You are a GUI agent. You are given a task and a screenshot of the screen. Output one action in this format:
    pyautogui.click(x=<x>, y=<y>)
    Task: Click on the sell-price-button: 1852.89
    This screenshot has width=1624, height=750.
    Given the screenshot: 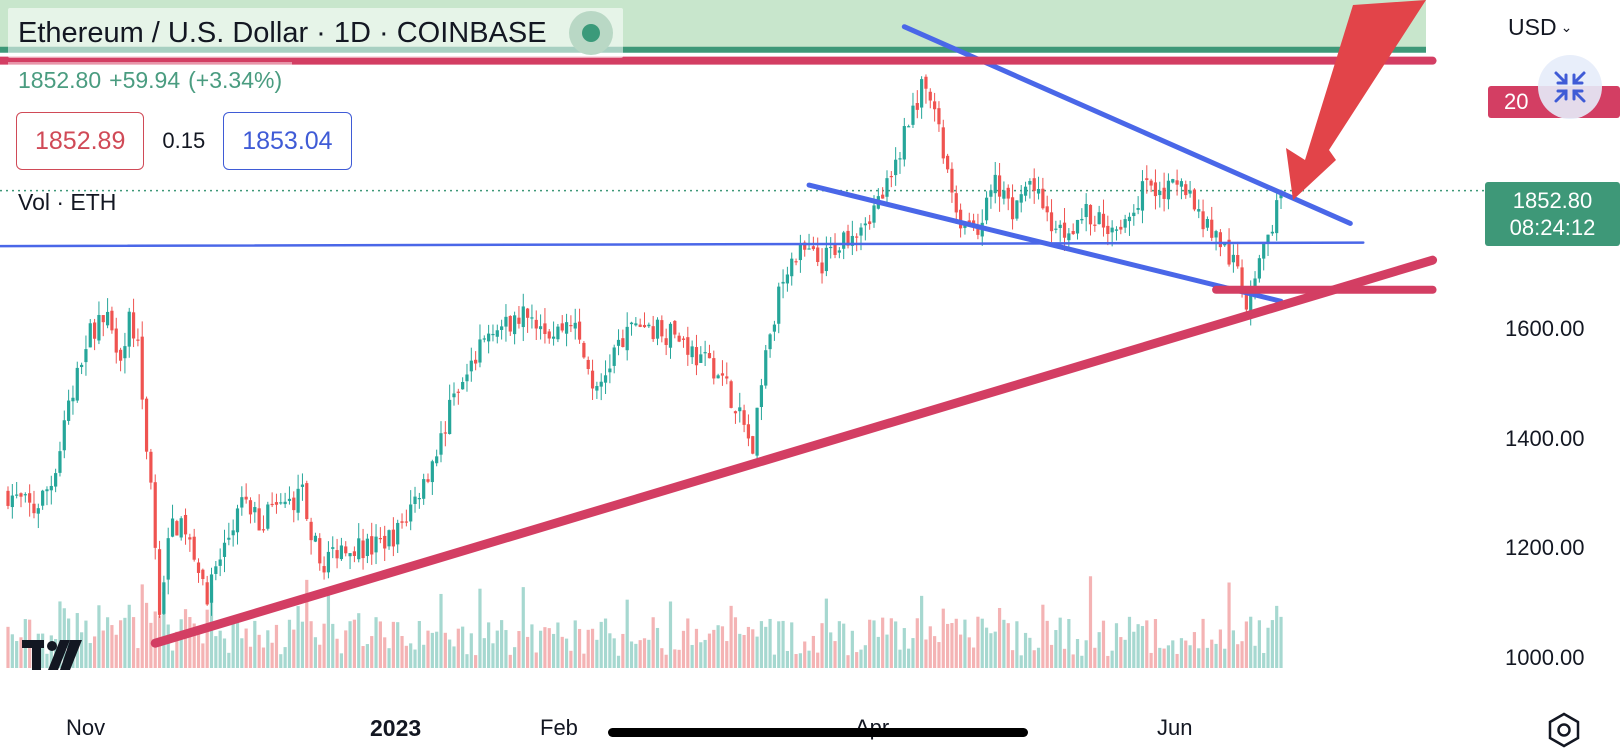 What is the action you would take?
    pyautogui.click(x=80, y=141)
    